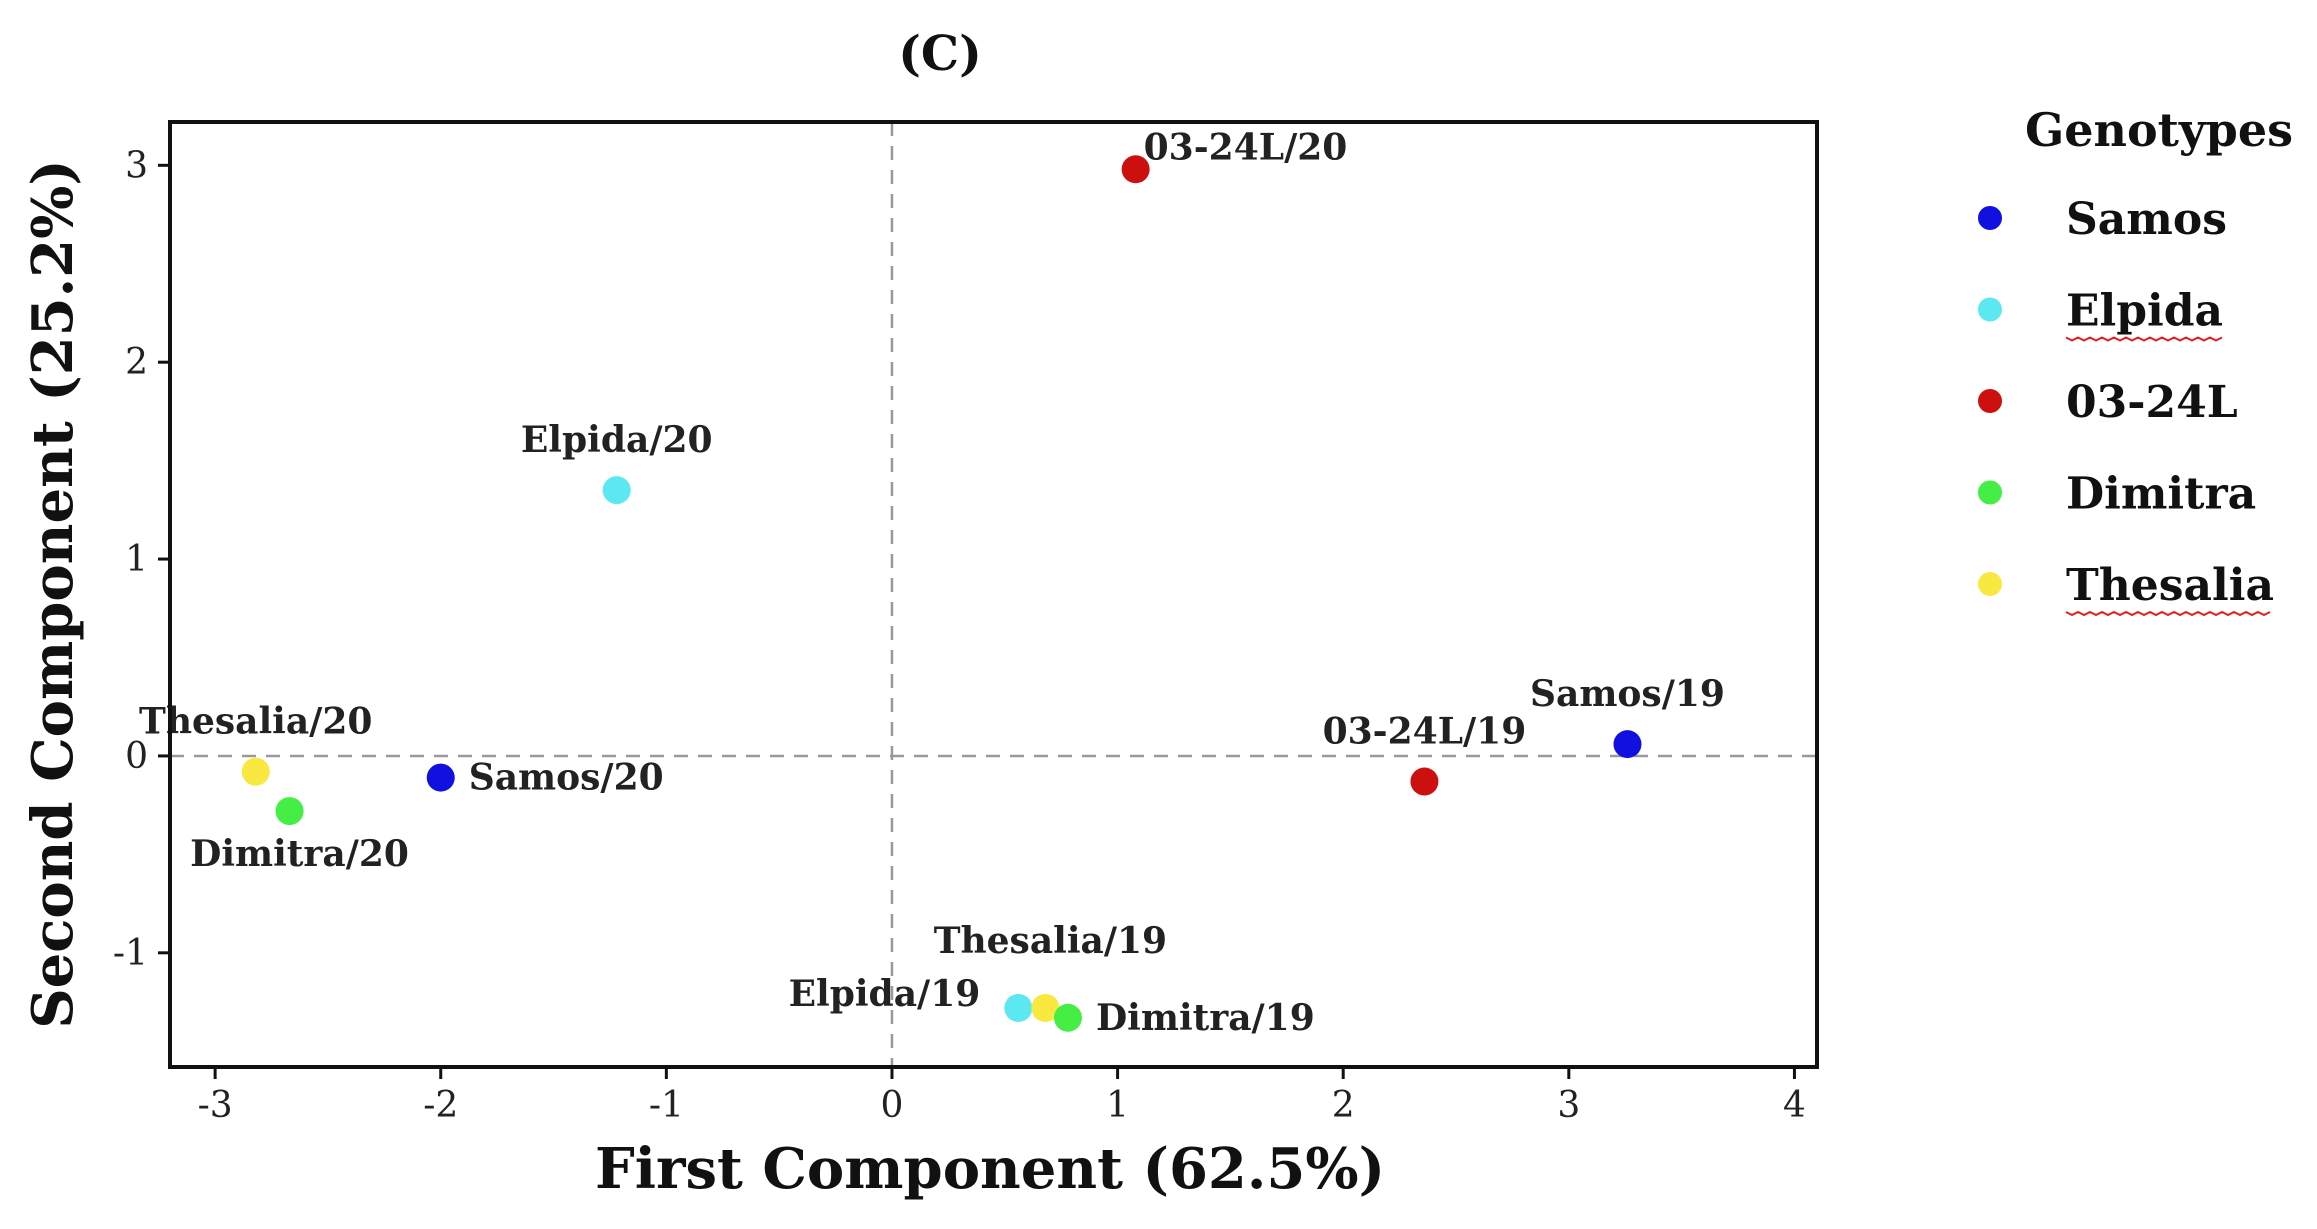 The width and height of the screenshot is (2317, 1229). I want to click on point-label: Thesalia/20, so click(255, 722).